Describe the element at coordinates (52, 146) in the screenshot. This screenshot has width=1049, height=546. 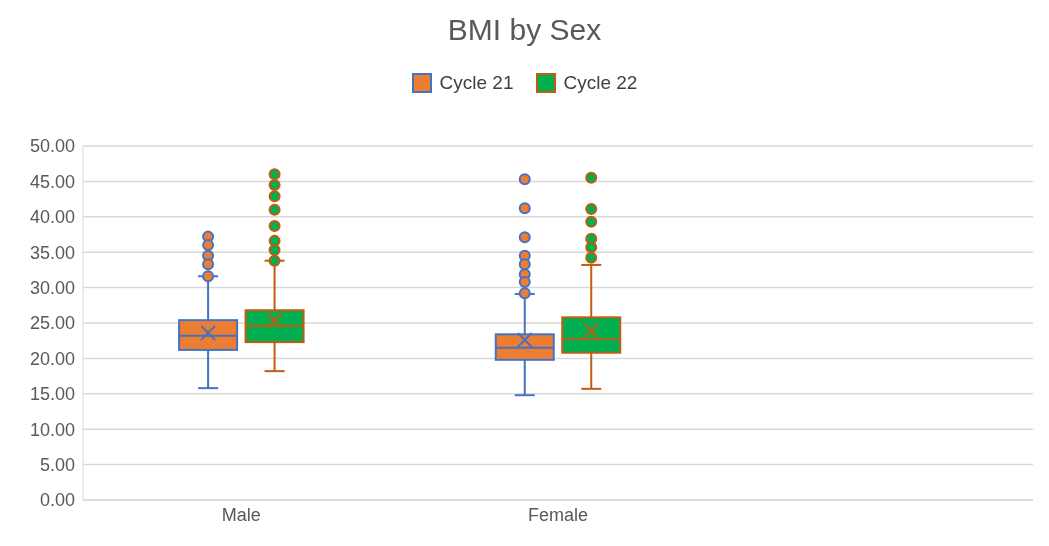
I see `y-tick-label: 50.00` at that location.